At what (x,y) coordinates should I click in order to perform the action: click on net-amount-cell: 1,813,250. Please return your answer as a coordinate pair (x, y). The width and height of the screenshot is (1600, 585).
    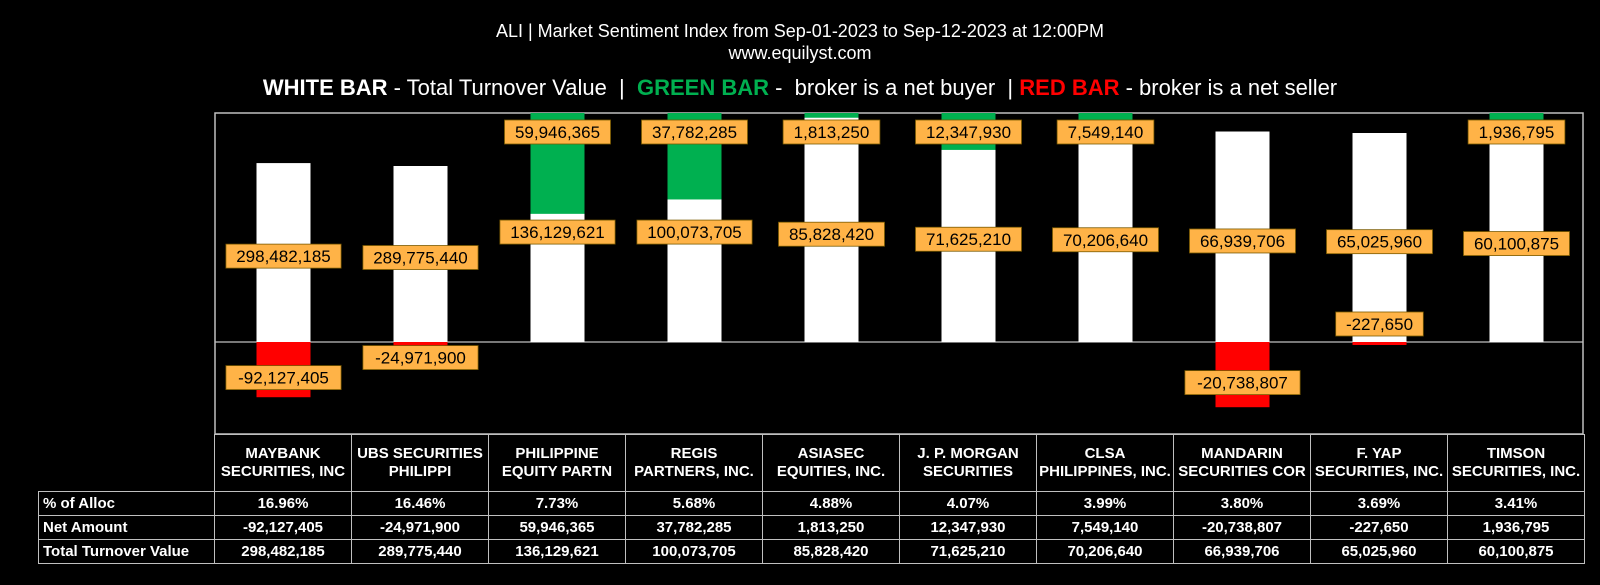
    Looking at the image, I should click on (831, 527).